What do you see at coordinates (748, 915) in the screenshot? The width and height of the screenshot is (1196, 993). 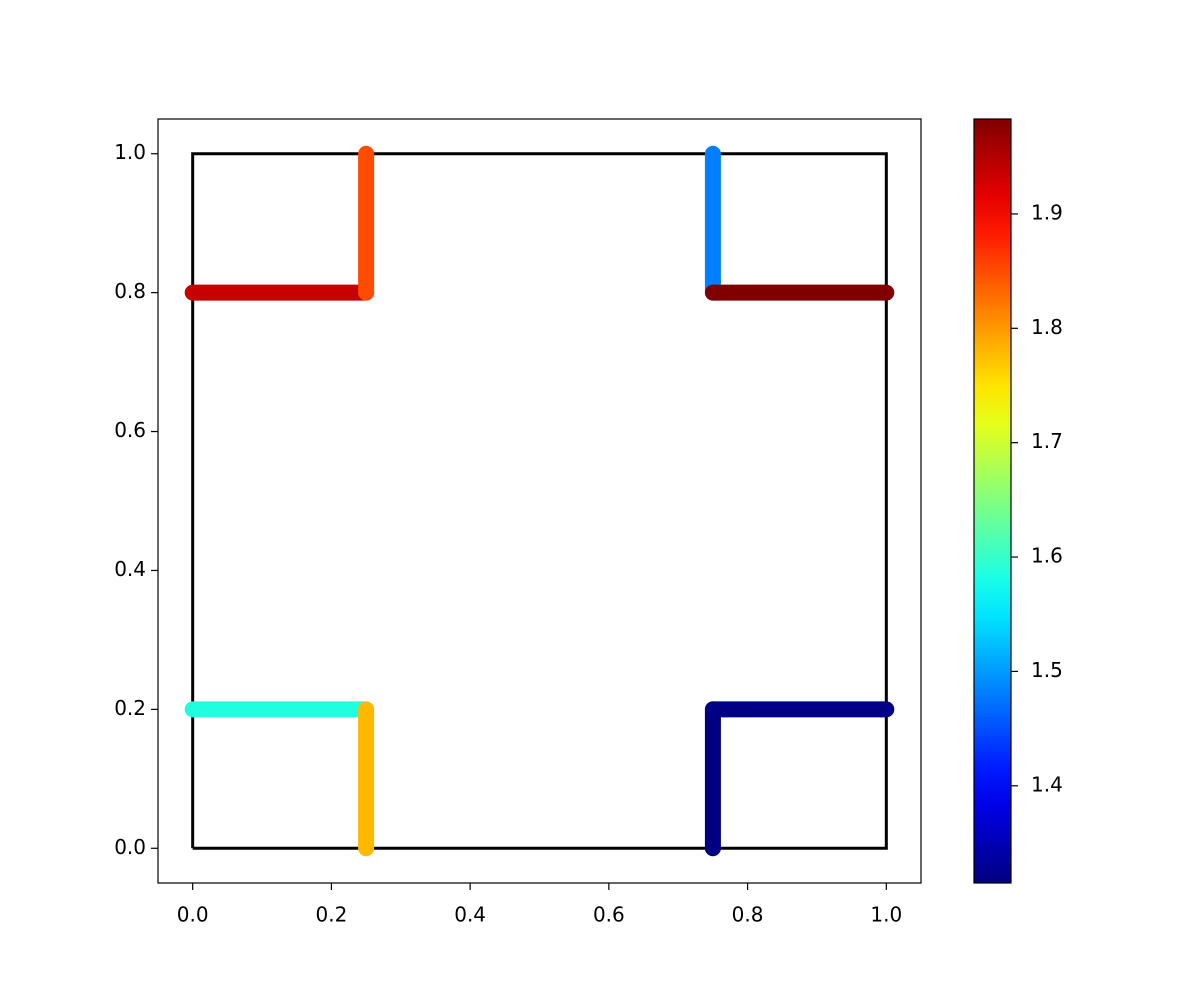 I see `x-tick-label: 0.8` at bounding box center [748, 915].